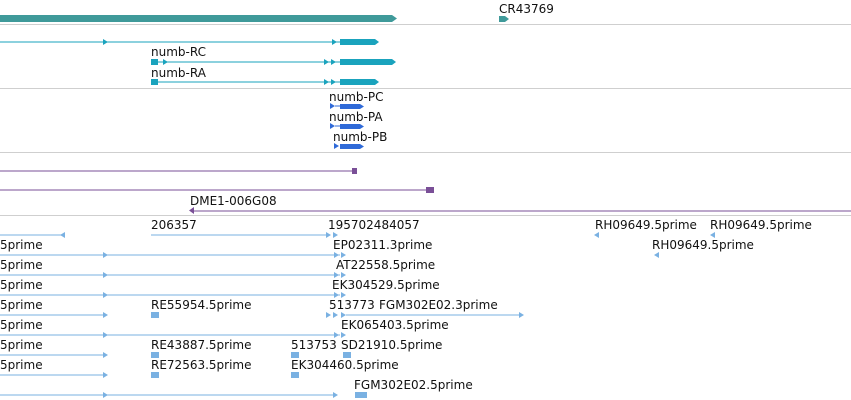 The height and width of the screenshot is (400, 851). What do you see at coordinates (386, 265) in the screenshot?
I see `est-label: AT22558.5prime` at bounding box center [386, 265].